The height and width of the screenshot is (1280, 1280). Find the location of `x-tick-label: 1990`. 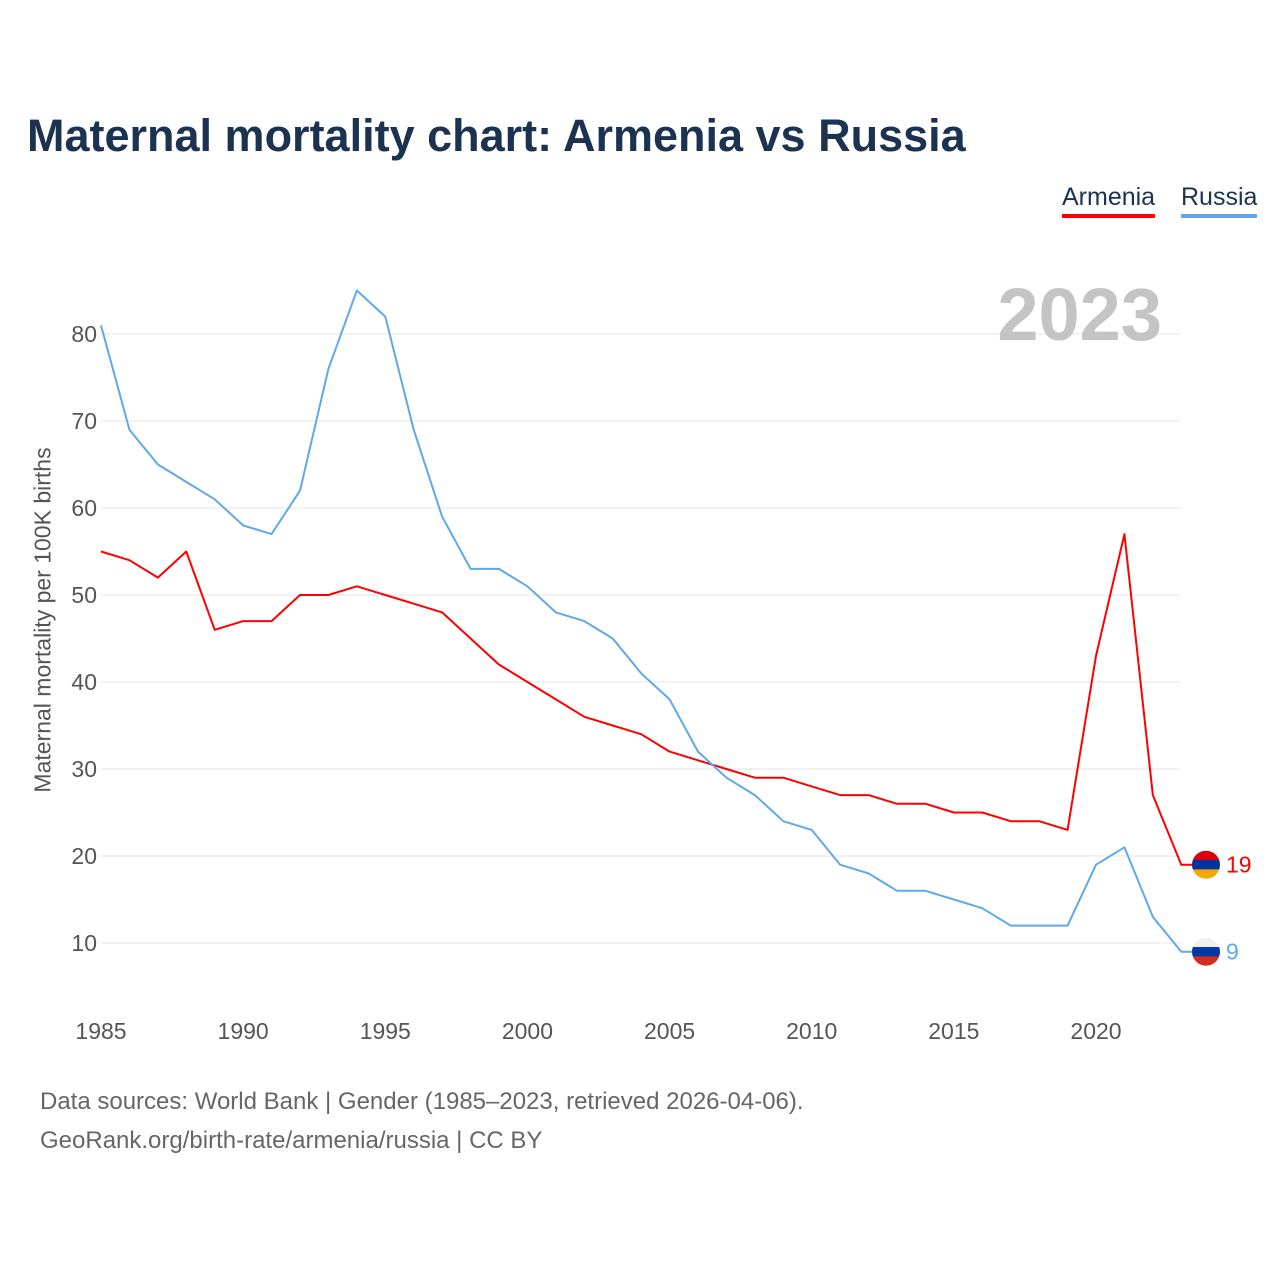

x-tick-label: 1990 is located at coordinates (243, 1031).